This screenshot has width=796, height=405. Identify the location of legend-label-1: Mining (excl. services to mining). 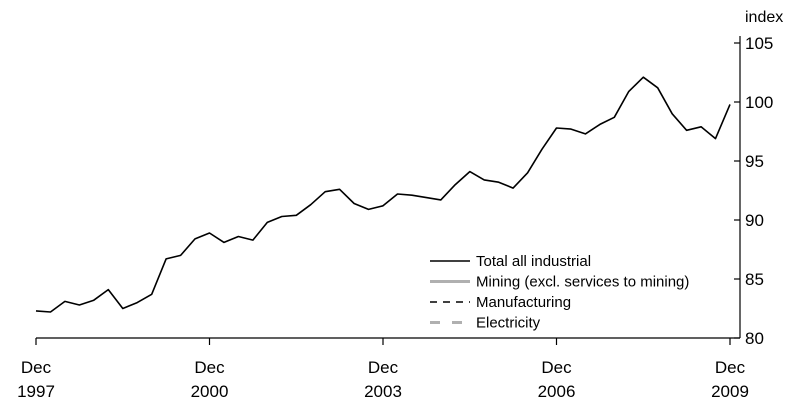
(582, 282).